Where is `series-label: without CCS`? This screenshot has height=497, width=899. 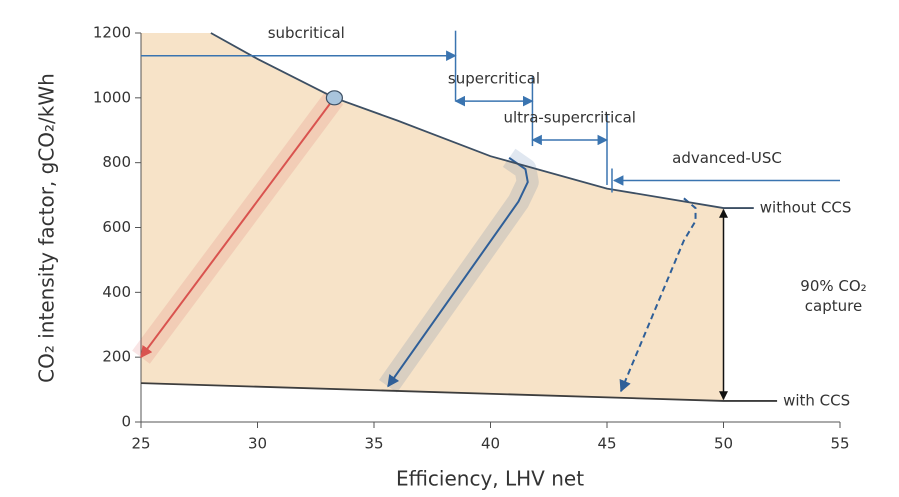
series-label: without CCS is located at coordinates (806, 208).